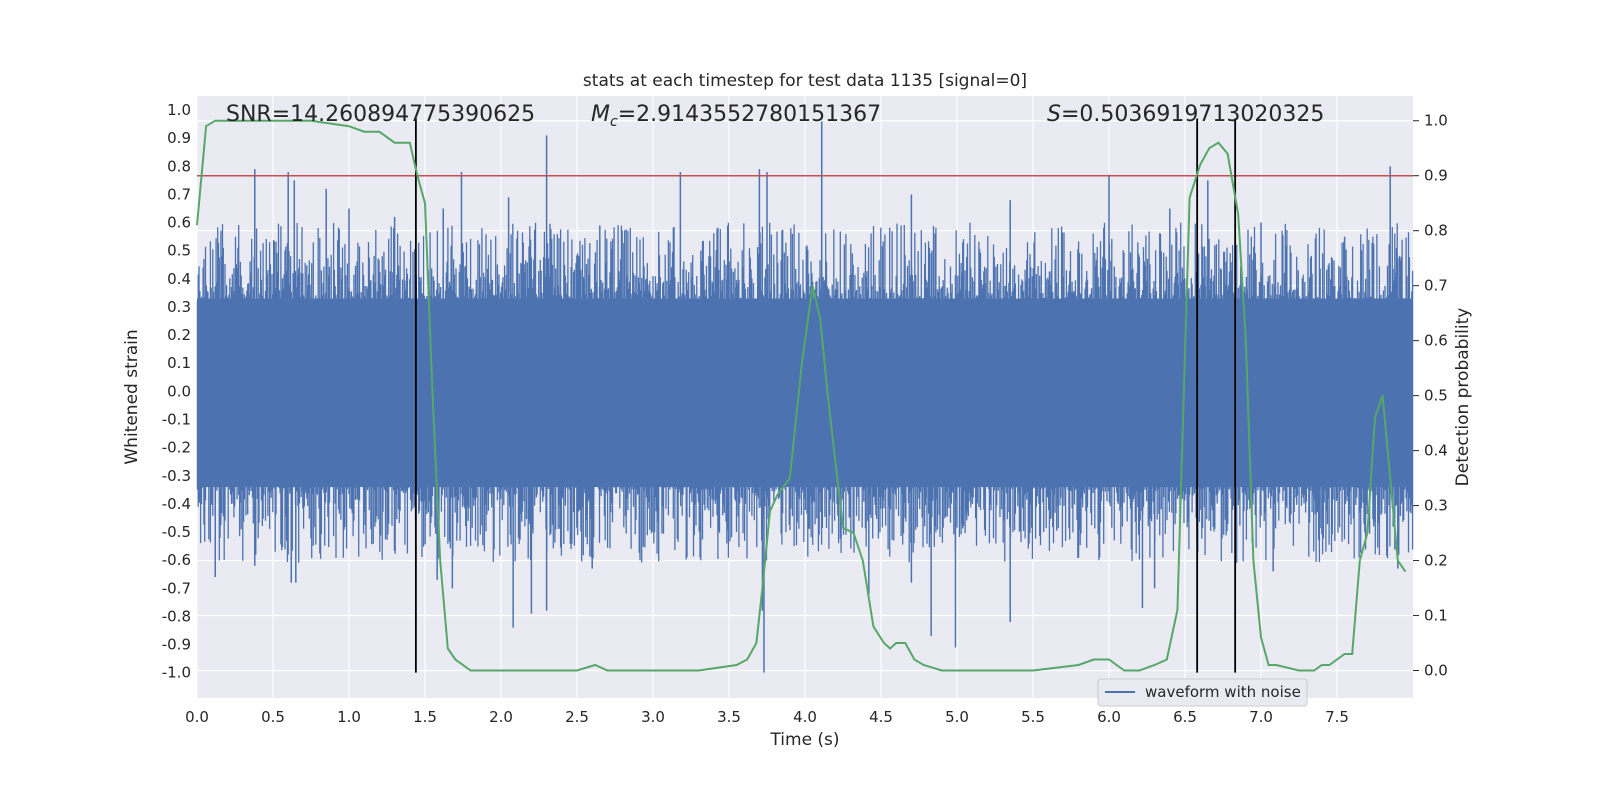 Image resolution: width=1600 pixels, height=800 pixels. I want to click on x-tick-label: 7.5, so click(1337, 717).